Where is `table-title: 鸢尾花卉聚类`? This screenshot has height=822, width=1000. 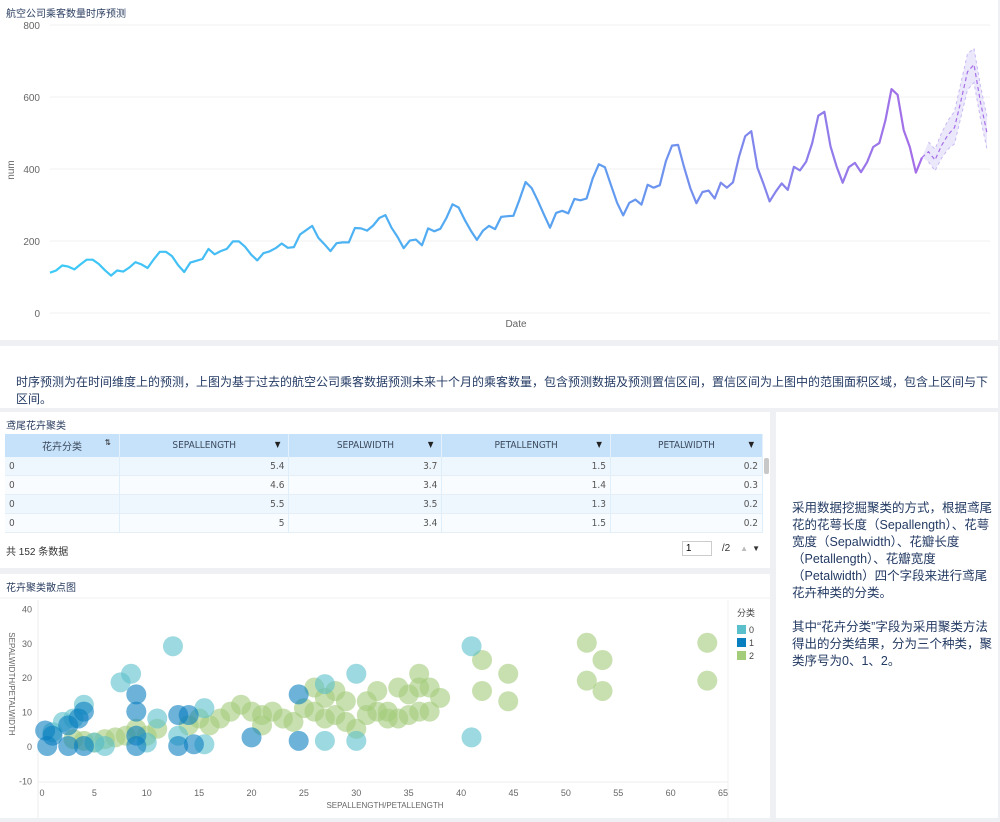 table-title: 鸢尾花卉聚类 is located at coordinates (36, 426).